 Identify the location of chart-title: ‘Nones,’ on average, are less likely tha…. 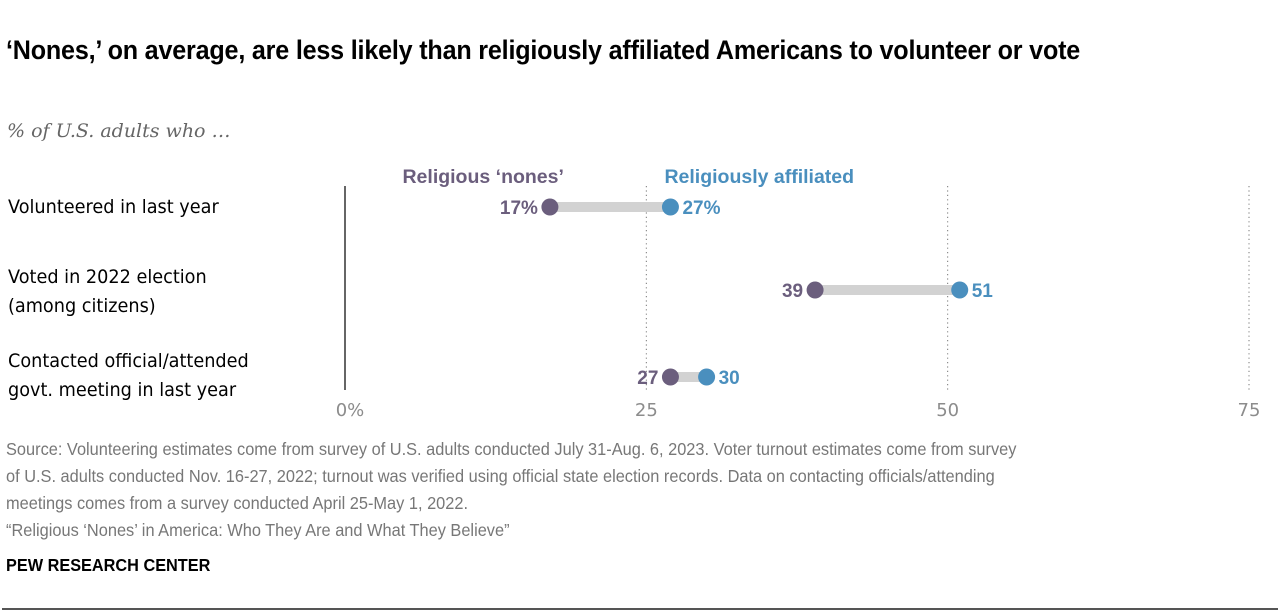
(543, 50).